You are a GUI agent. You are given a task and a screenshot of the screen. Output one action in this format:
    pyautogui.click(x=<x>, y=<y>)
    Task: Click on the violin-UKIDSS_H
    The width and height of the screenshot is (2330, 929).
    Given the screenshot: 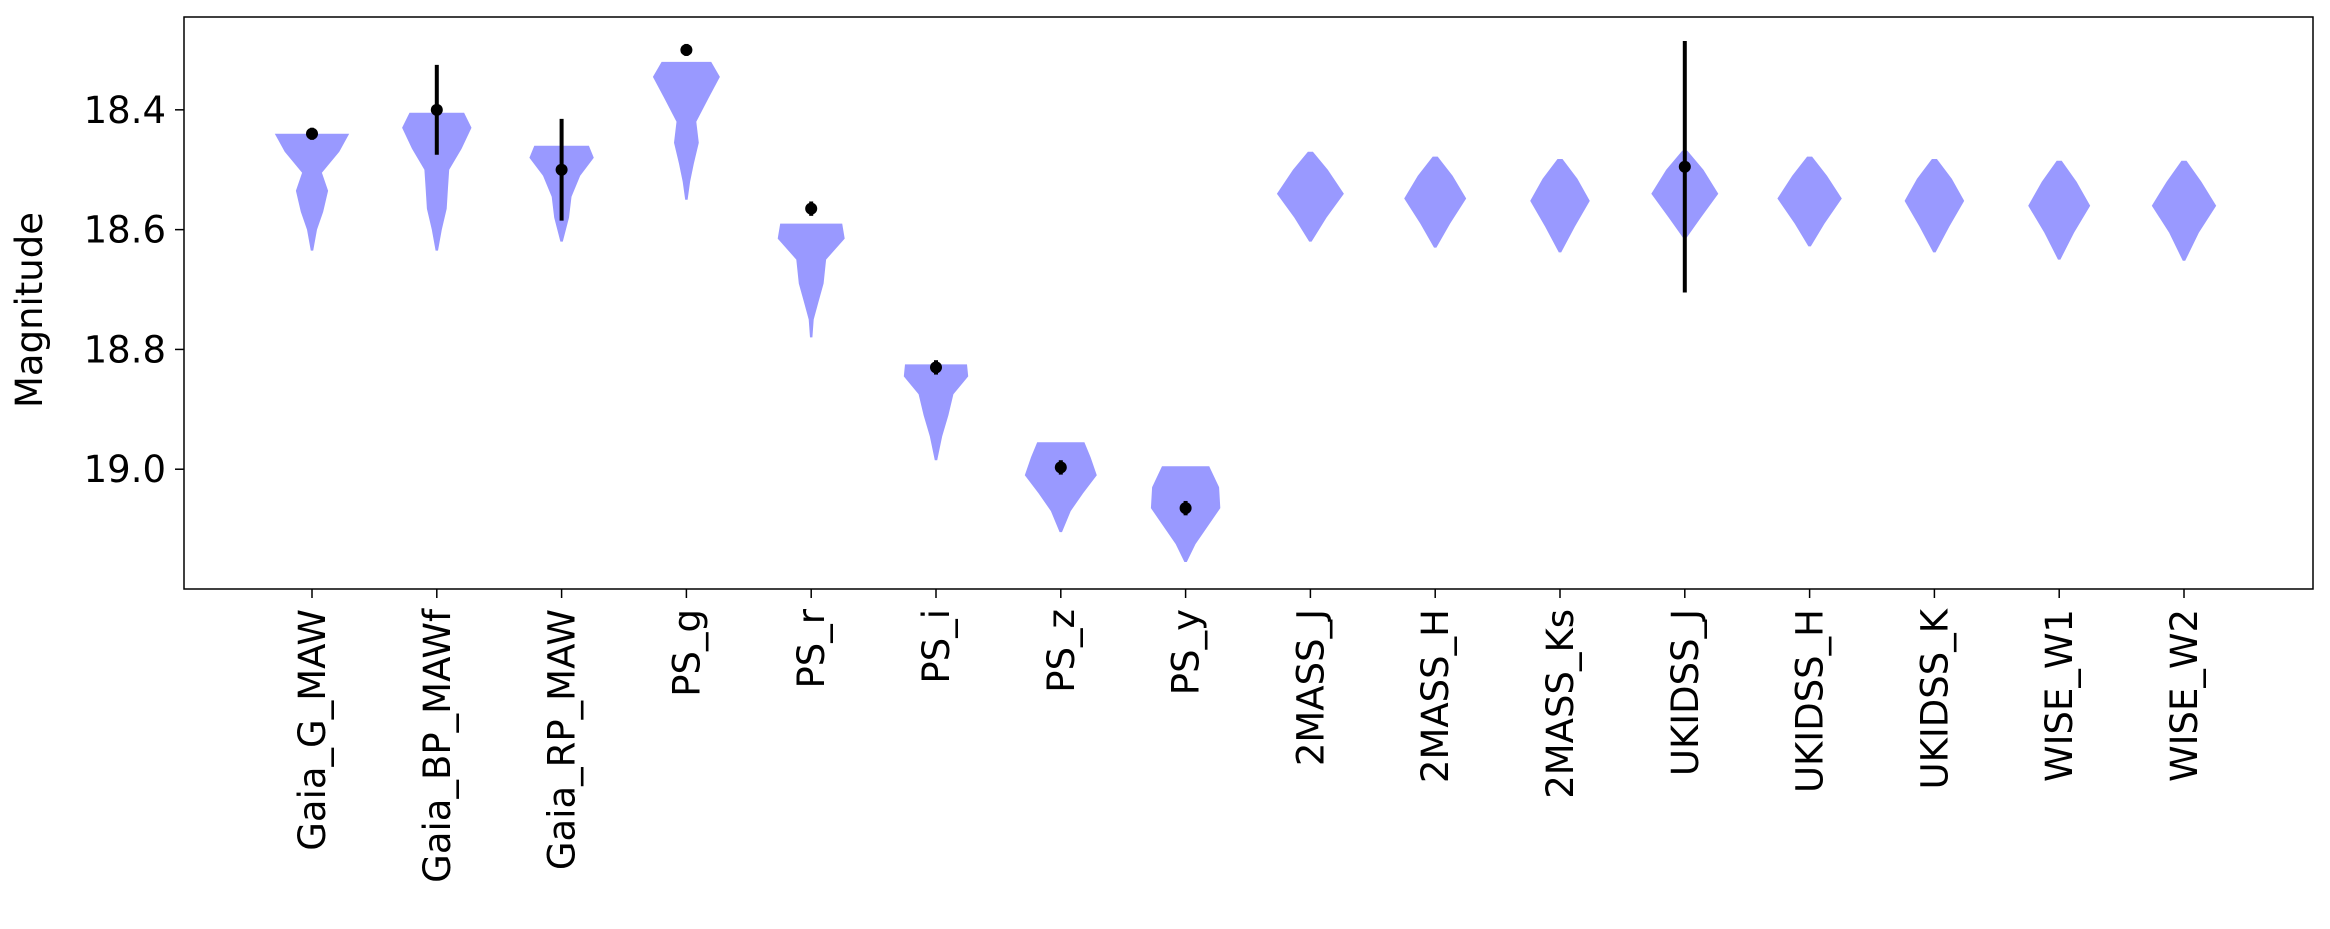 What is the action you would take?
    pyautogui.click(x=1809, y=201)
    